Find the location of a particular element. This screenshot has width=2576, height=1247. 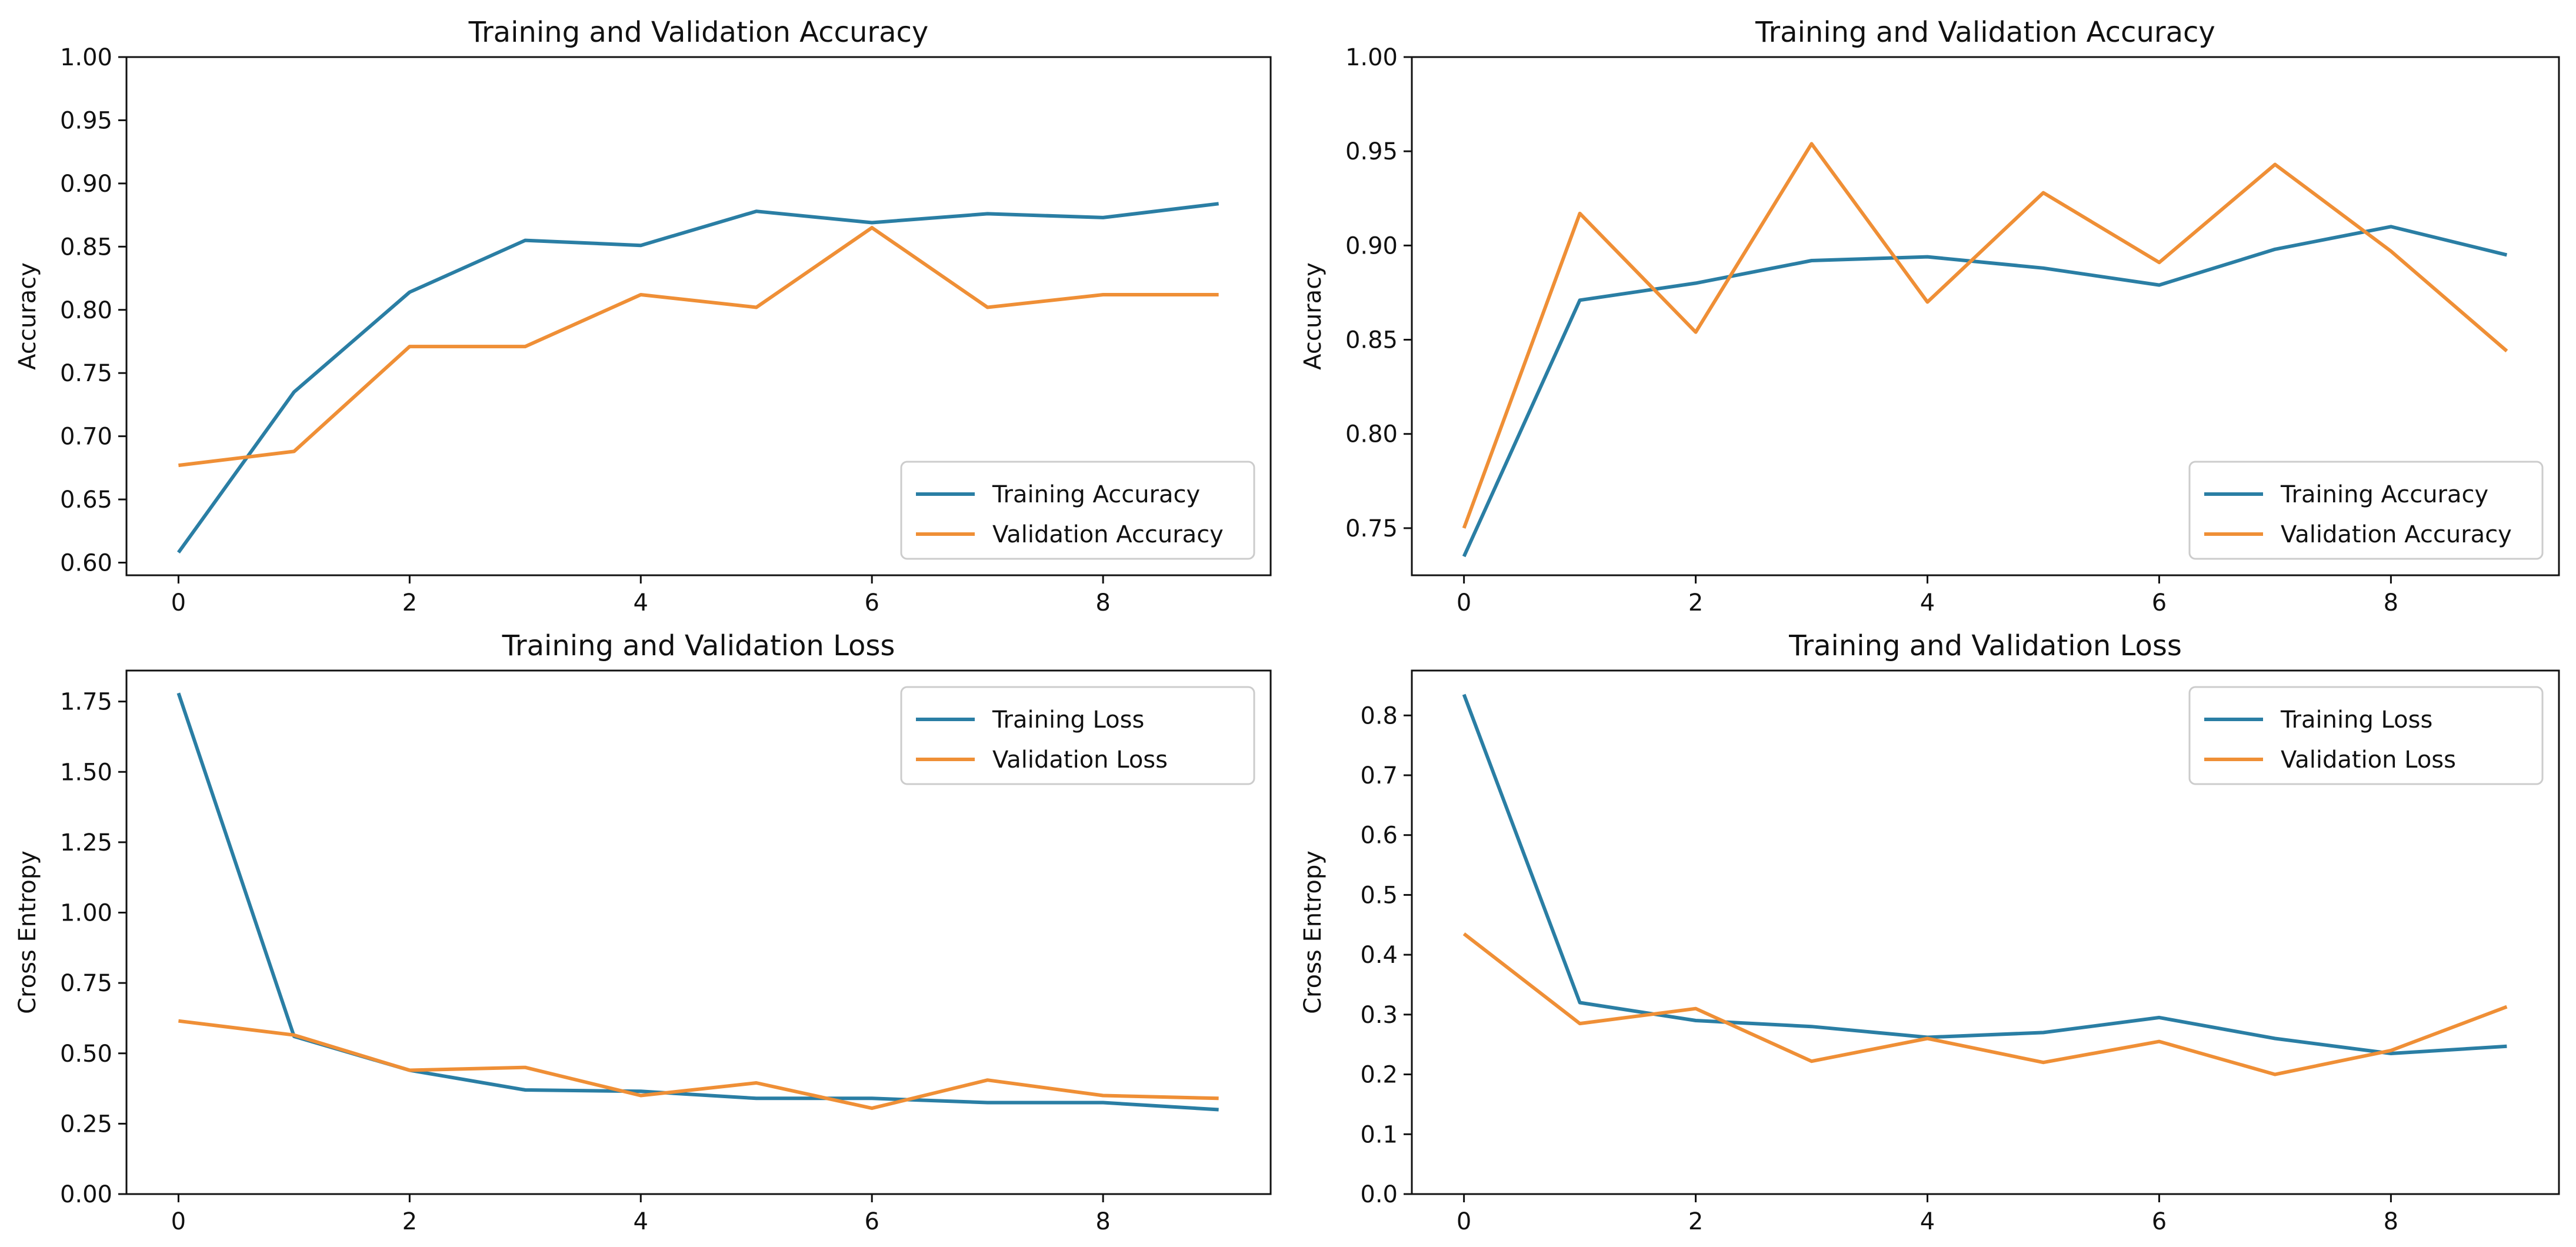

y-tick-label: 1.25 is located at coordinates (86, 842).